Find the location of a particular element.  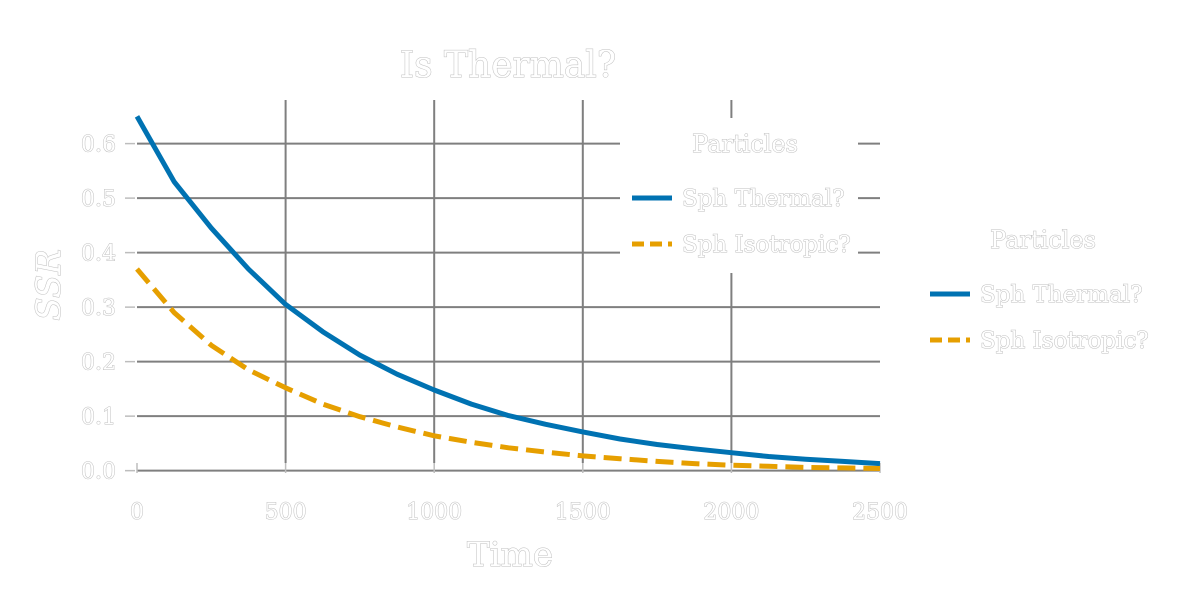

legend-inside: Particles Sph Thermal? Sph Isotropic? is located at coordinates (739, 195).